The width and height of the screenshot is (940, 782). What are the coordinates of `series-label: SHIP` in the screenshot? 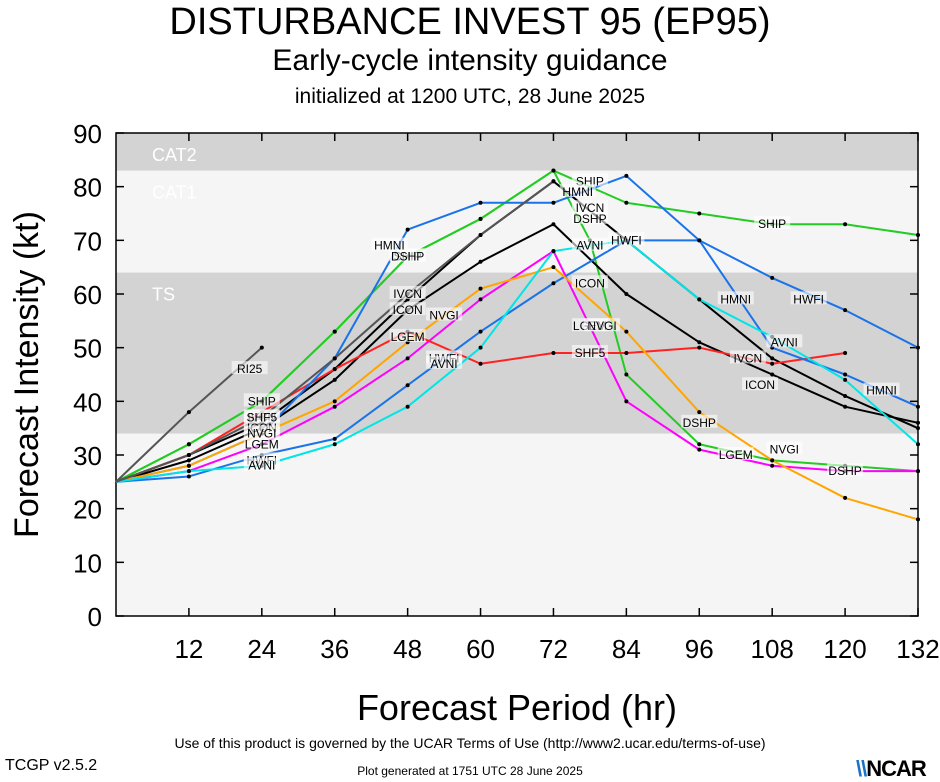 It's located at (772, 224).